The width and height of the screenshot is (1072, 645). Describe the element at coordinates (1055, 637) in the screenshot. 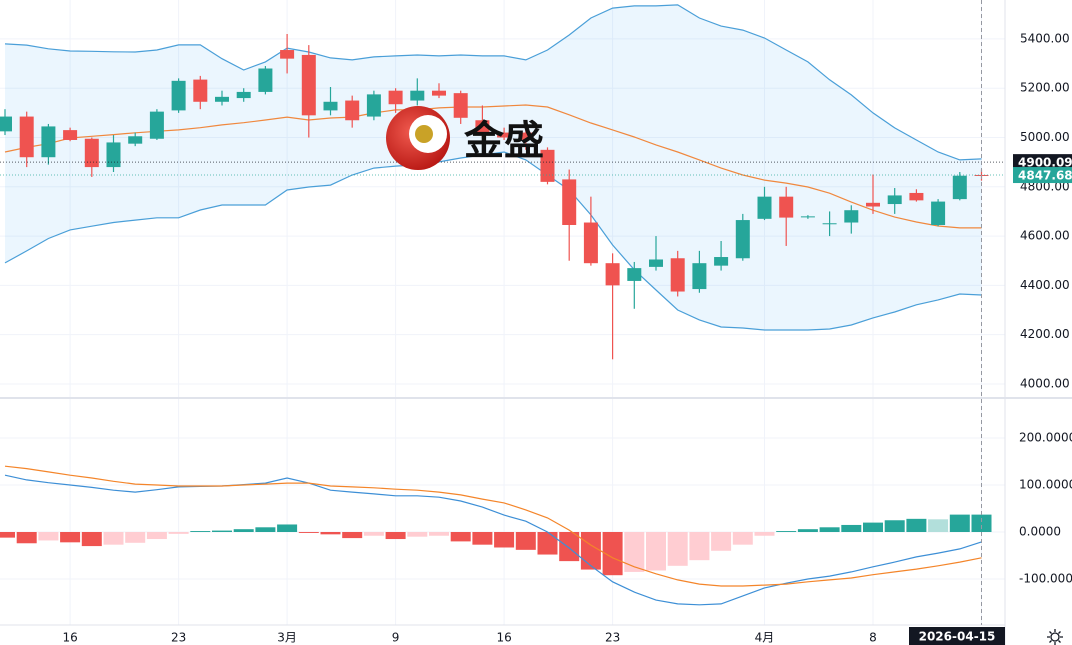

I see `settings-icon` at that location.